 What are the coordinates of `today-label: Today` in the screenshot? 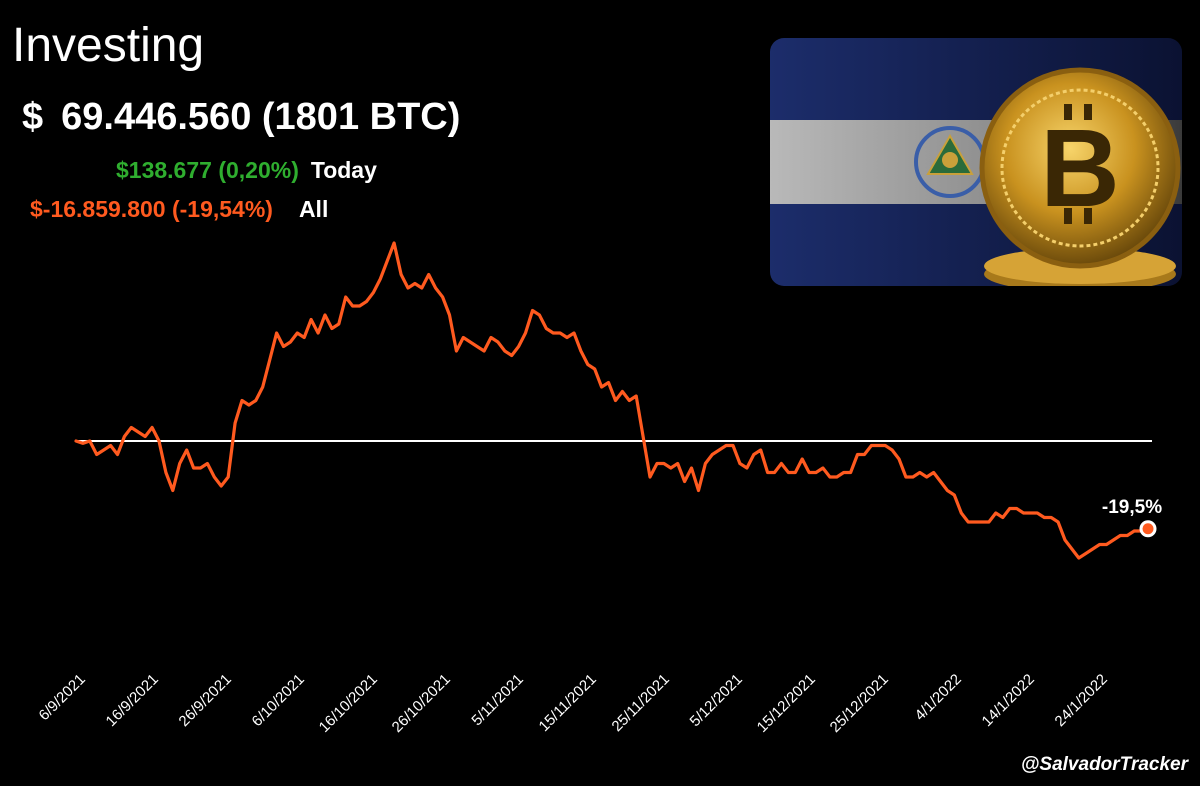 It's located at (343, 170).